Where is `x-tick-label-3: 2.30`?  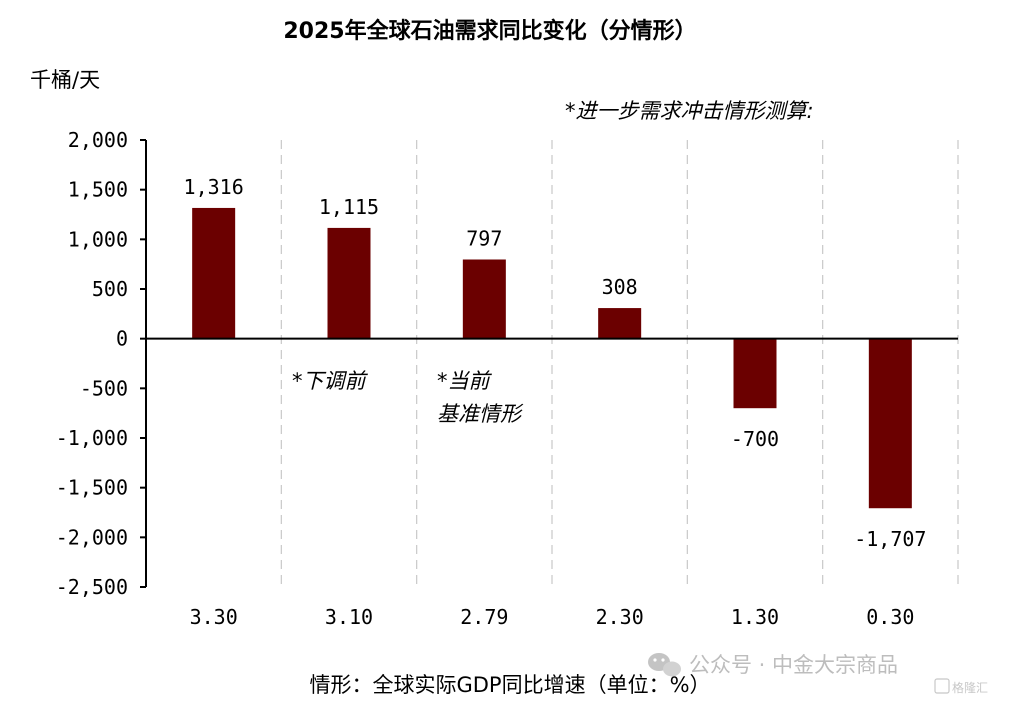
x-tick-label-3: 2.30 is located at coordinates (620, 617).